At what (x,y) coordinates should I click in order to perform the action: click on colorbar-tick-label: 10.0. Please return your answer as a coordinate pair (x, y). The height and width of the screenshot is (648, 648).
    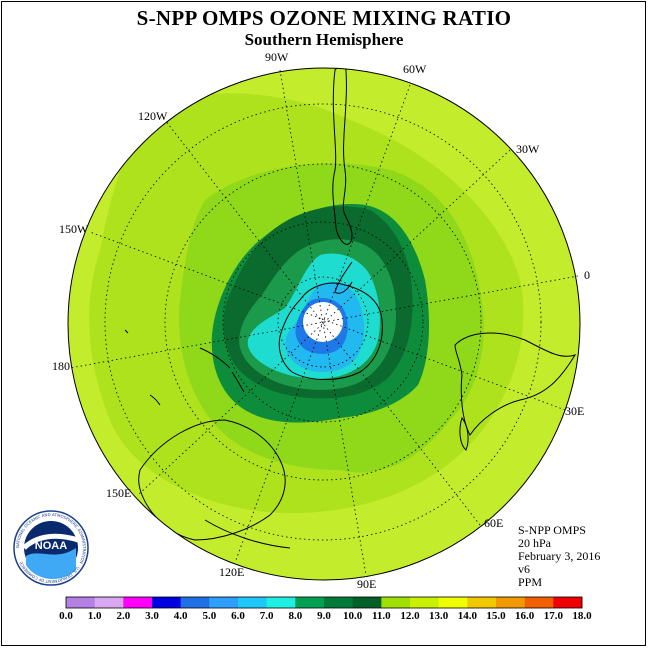
    Looking at the image, I should click on (353, 616).